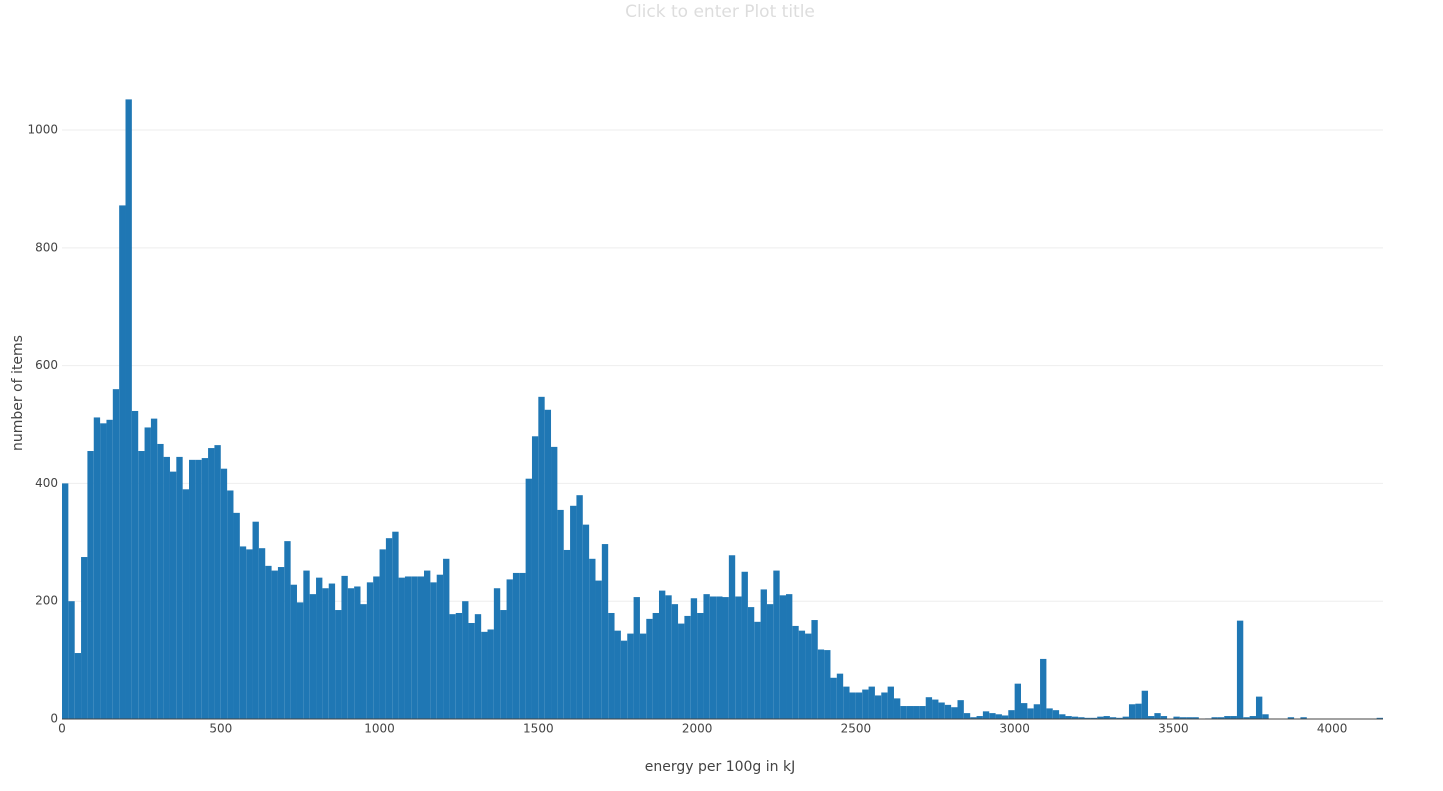 Image resolution: width=1443 pixels, height=791 pixels. What do you see at coordinates (538, 729) in the screenshot?
I see `x-tick-label: 1500` at bounding box center [538, 729].